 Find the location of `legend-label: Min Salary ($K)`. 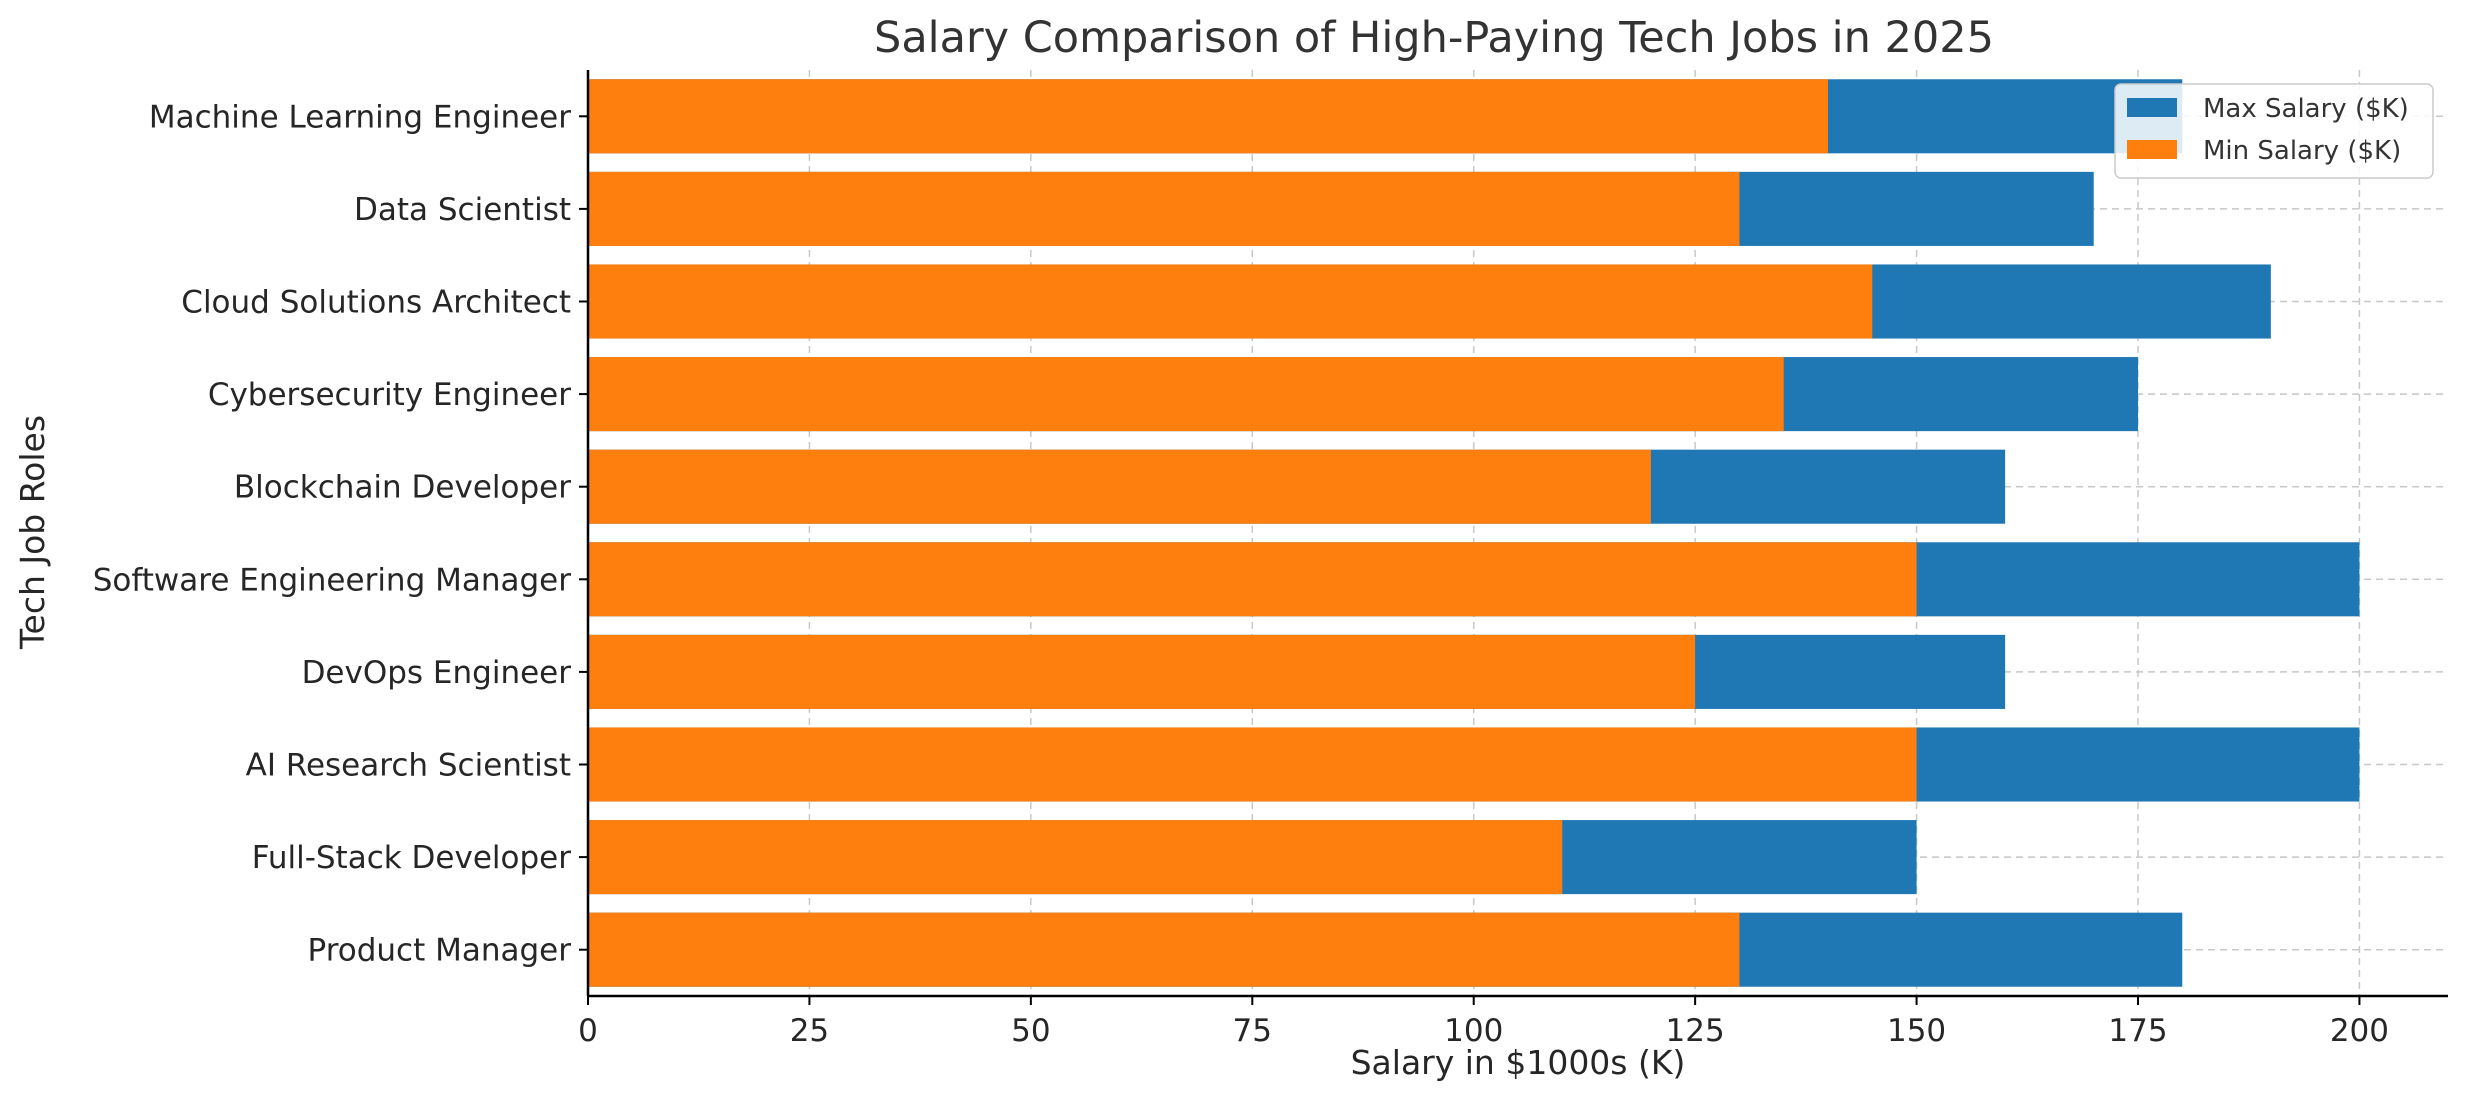

legend-label: Min Salary ($K) is located at coordinates (2302, 151).